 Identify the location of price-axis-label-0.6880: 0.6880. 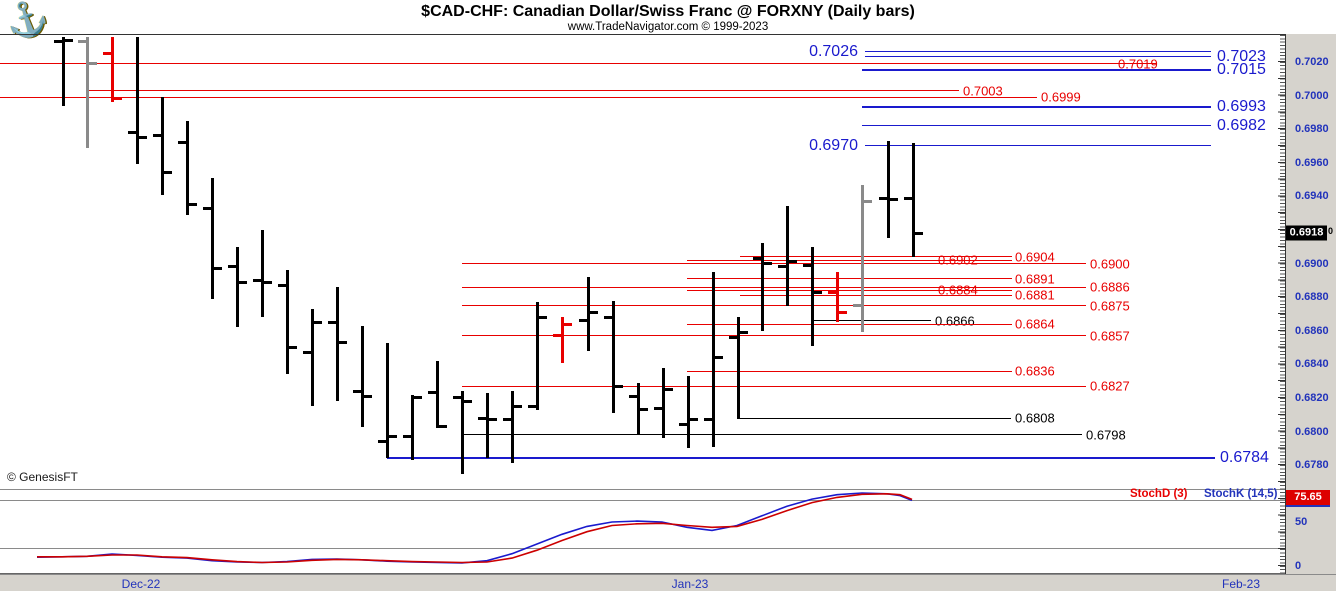
(1312, 297).